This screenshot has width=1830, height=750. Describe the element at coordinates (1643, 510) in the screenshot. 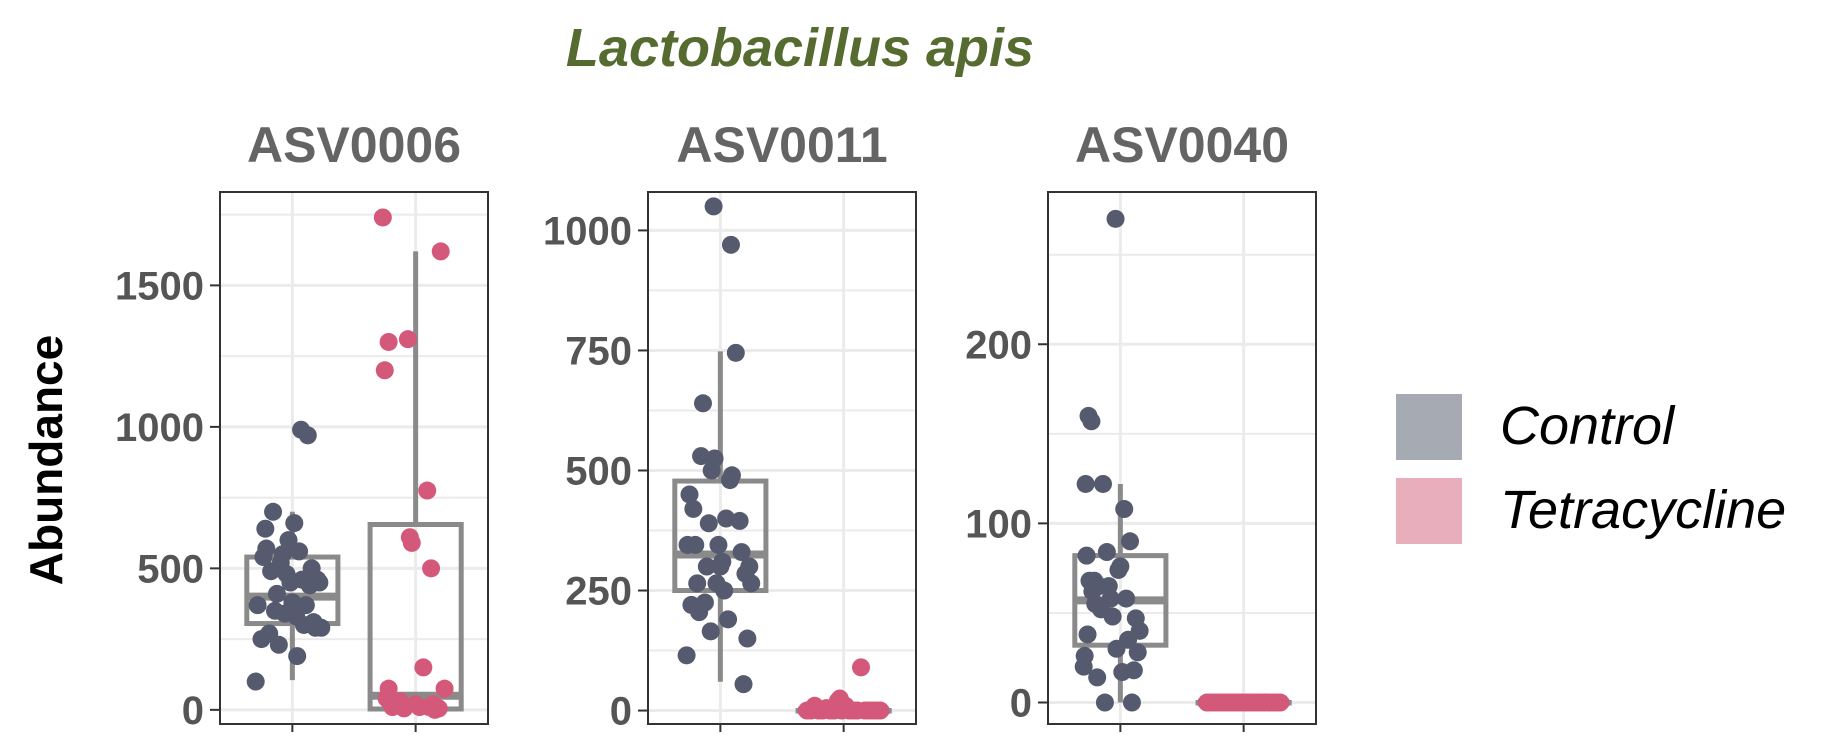

I see `legend-label: Tetracycline` at that location.